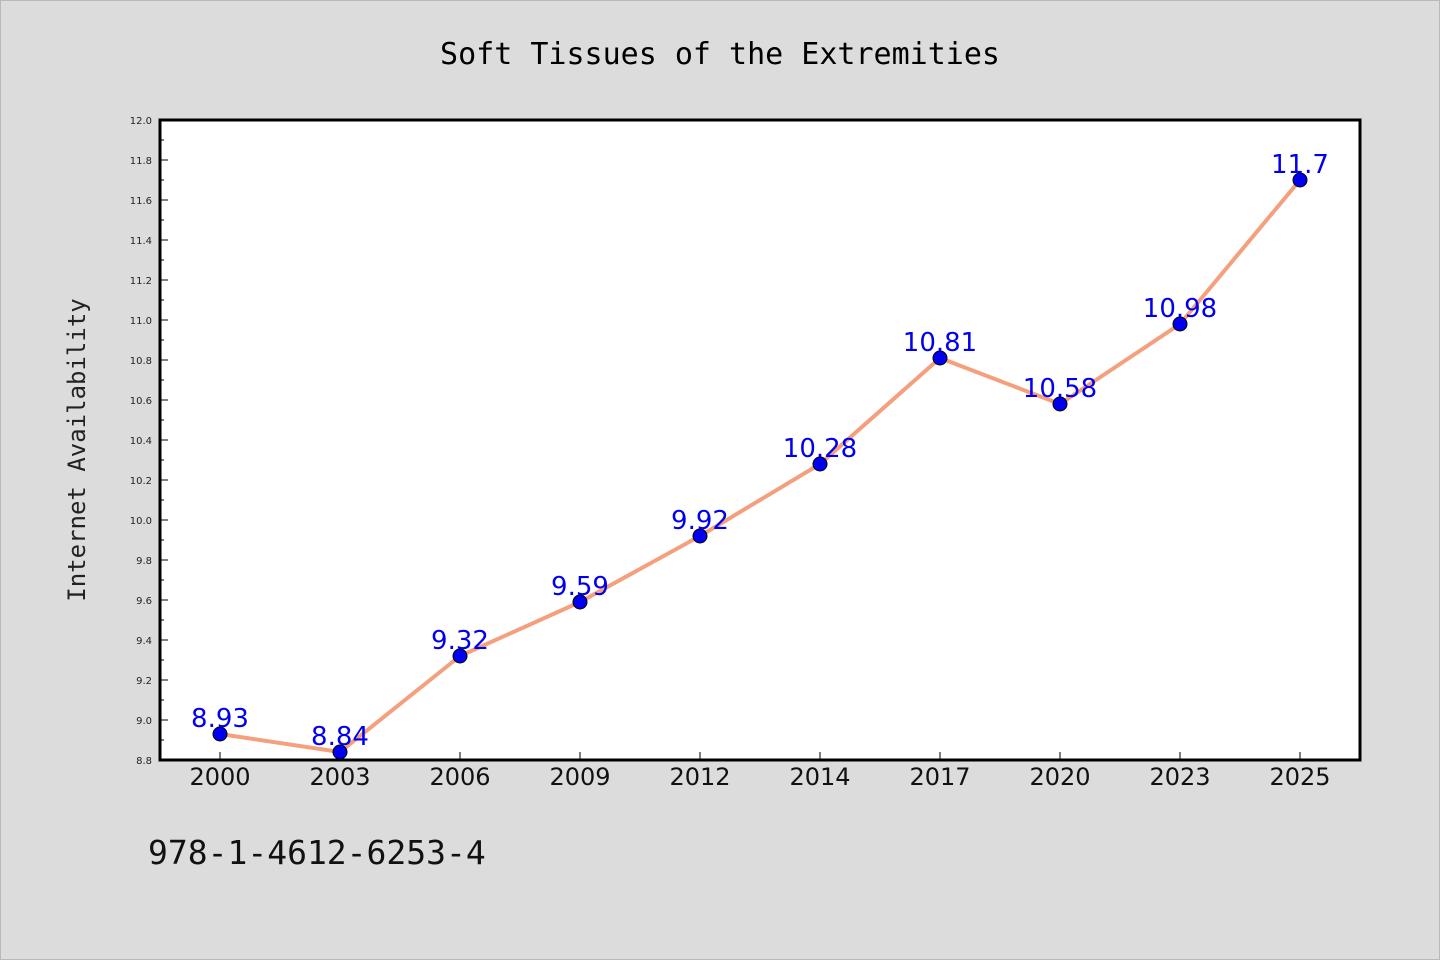  I want to click on chart-title: Soft Tissues of the Extremities, so click(720, 54).